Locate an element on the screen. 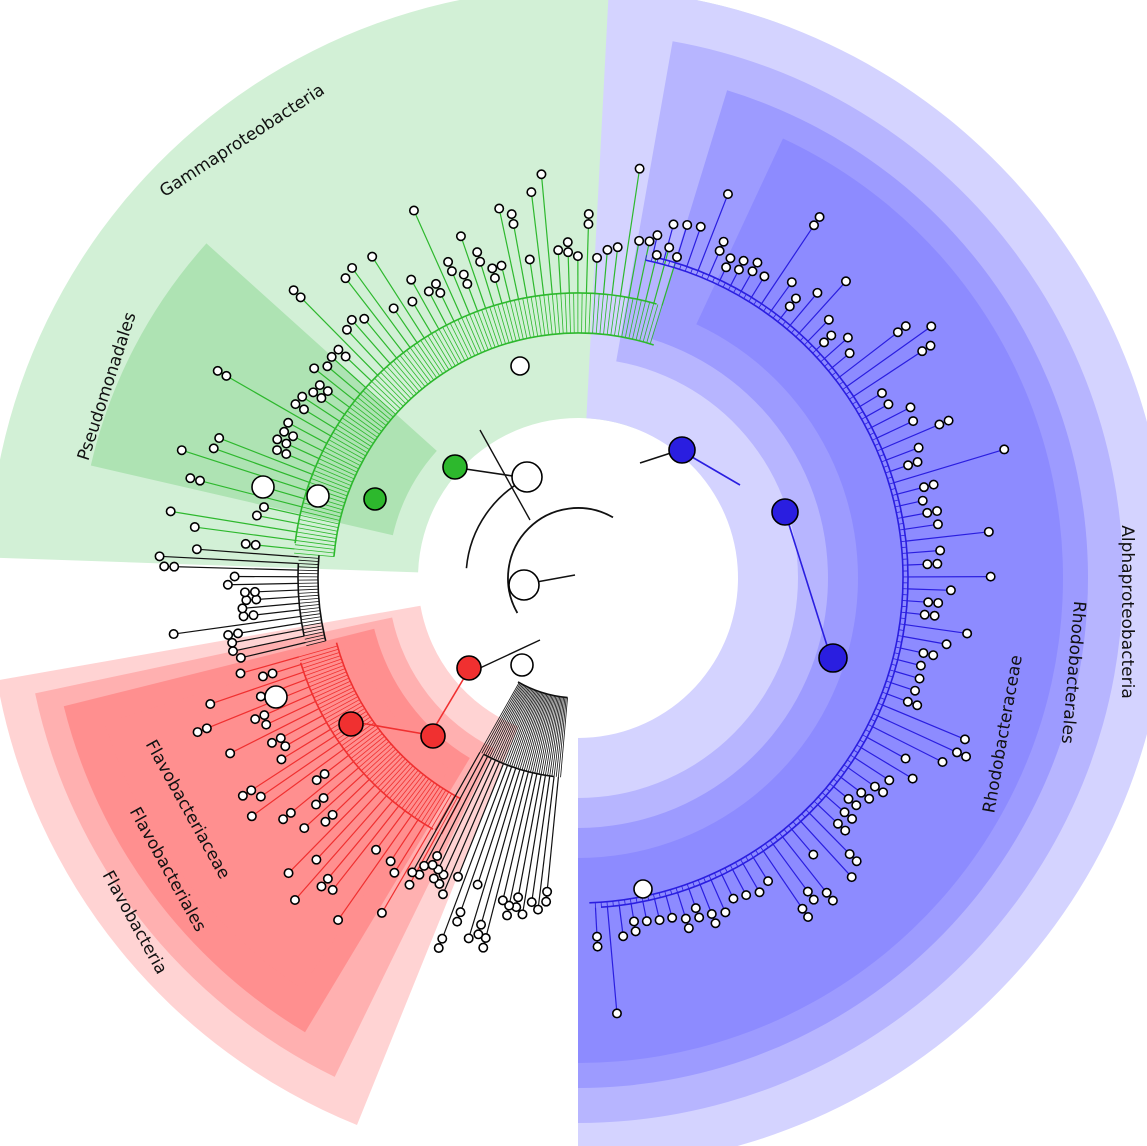 The height and width of the screenshot is (1146, 1147). flavobacteriaceae-node is located at coordinates (351, 724).